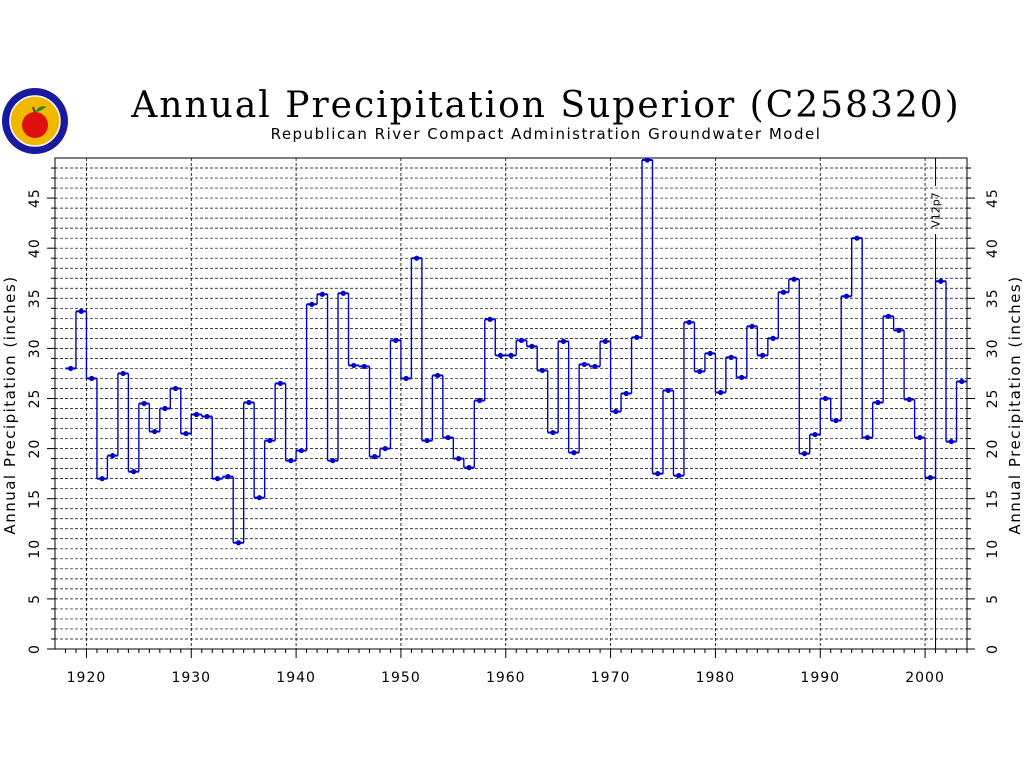 This screenshot has width=1024, height=768. What do you see at coordinates (611, 678) in the screenshot?
I see `x-tick-label: 1970` at bounding box center [611, 678].